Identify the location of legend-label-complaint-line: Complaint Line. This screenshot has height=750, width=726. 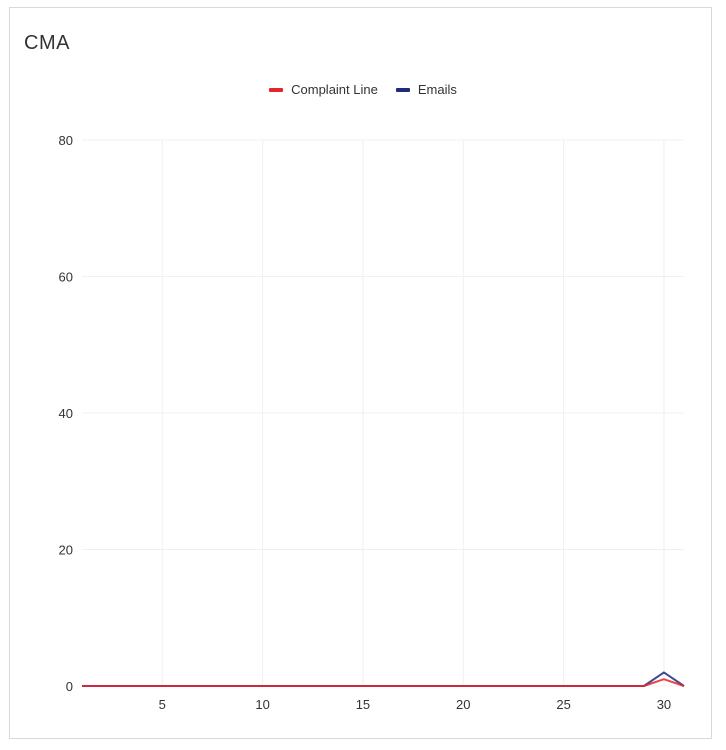
(334, 89).